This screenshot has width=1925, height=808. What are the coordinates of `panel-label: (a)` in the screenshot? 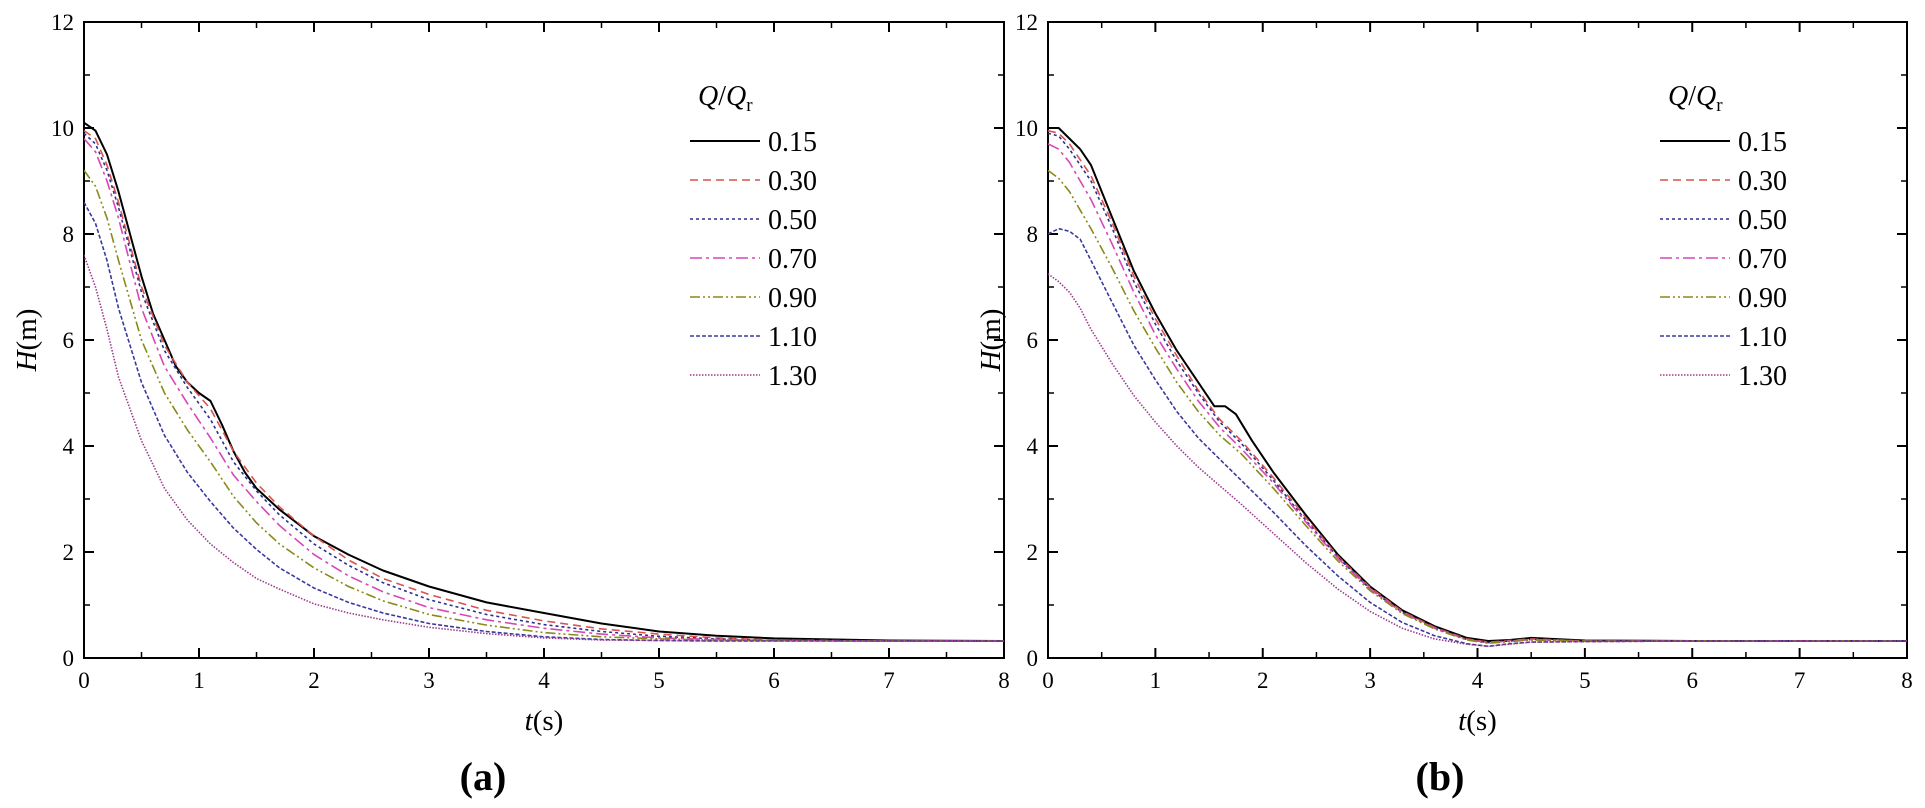 It's located at (483, 776).